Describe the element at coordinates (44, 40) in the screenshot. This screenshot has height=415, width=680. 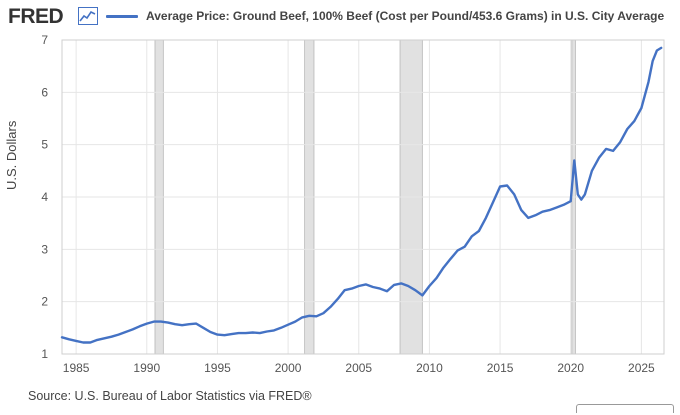
I see `y-tick-label: 7` at that location.